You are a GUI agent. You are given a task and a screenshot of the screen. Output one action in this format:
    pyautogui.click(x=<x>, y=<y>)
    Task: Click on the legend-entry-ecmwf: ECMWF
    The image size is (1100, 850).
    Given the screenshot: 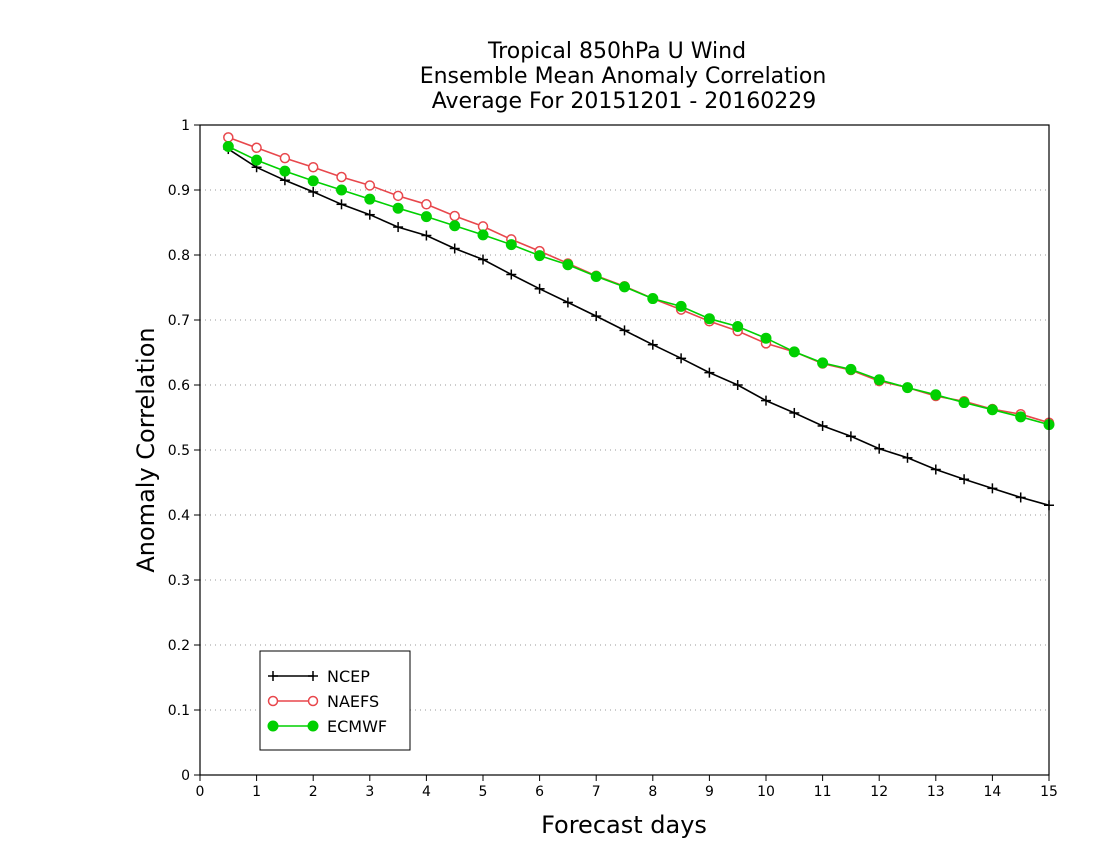 What is the action you would take?
    pyautogui.click(x=327, y=726)
    